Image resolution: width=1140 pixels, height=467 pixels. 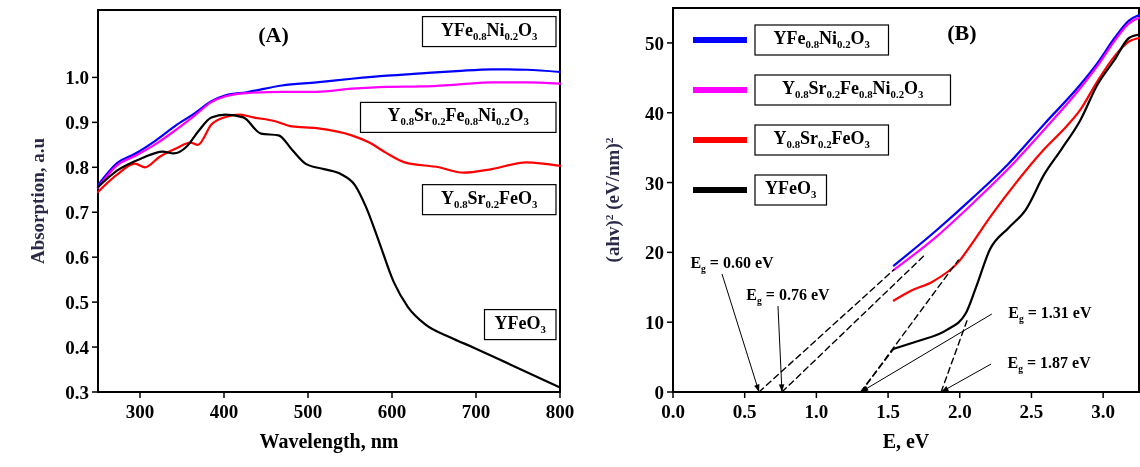 What do you see at coordinates (560, 411) in the screenshot?
I see `x-tick-label: 800` at bounding box center [560, 411].